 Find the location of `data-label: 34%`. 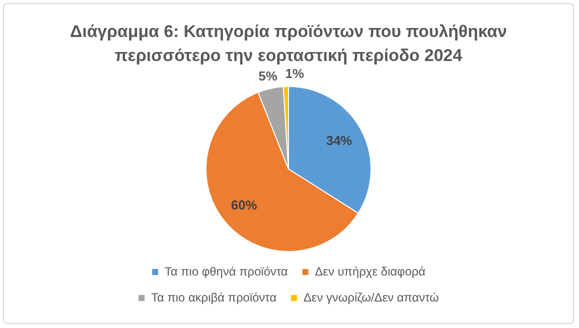

data-label: 34% is located at coordinates (339, 140).